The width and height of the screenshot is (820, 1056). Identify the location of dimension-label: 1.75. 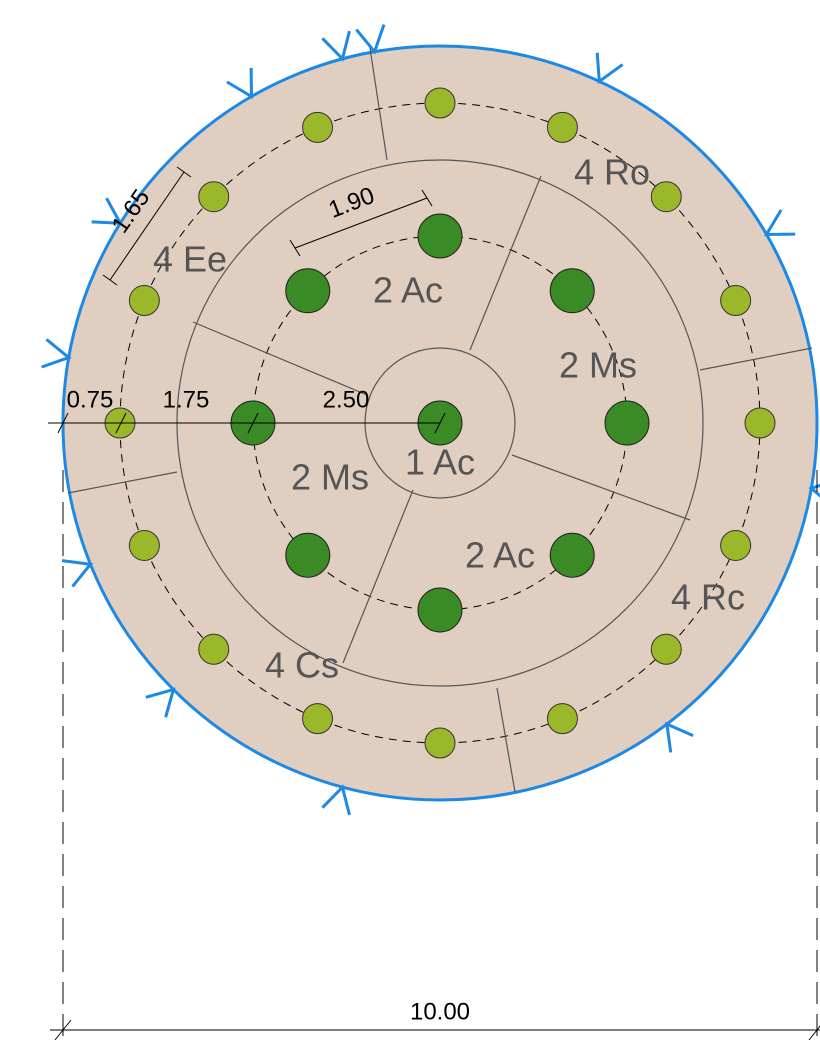
(186, 399).